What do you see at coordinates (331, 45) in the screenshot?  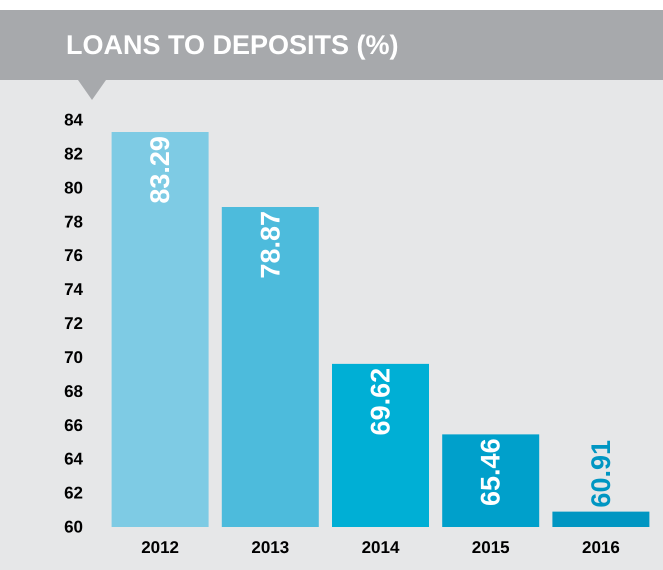 I see `chart-title: LOANS TO DEPOSITS (%)` at bounding box center [331, 45].